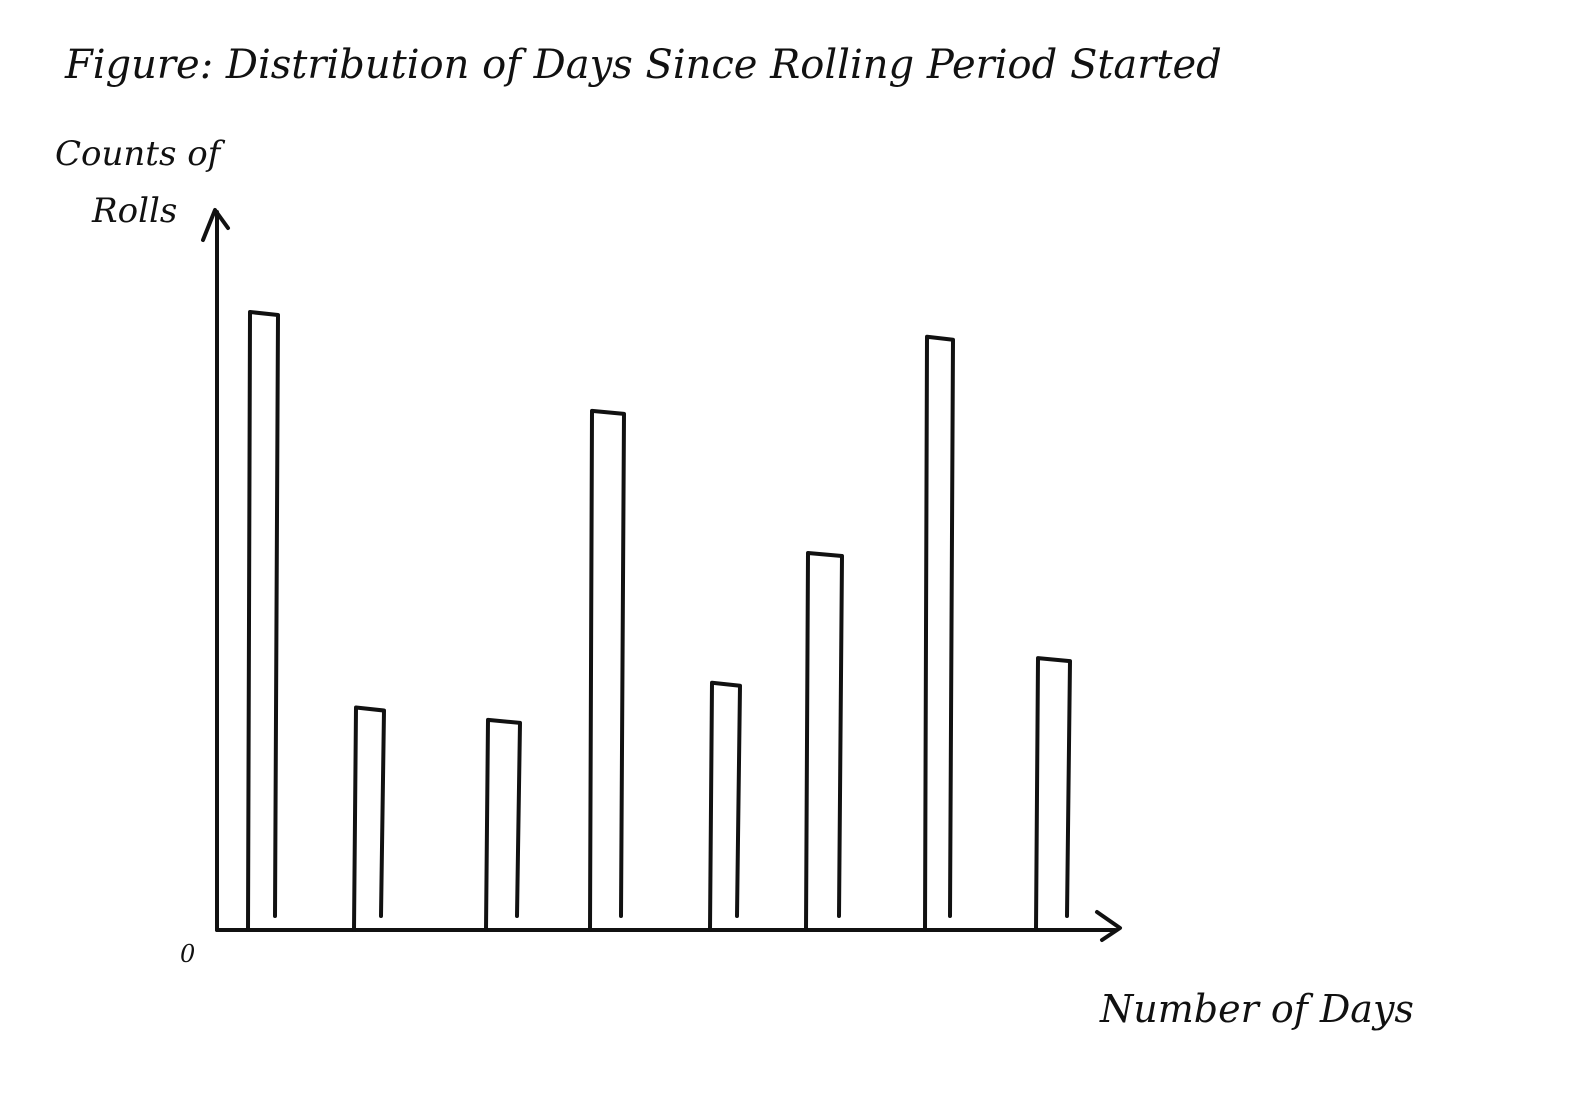 The width and height of the screenshot is (1572, 1105). Describe the element at coordinates (187, 954) in the screenshot. I see `origin-label: 0` at that location.